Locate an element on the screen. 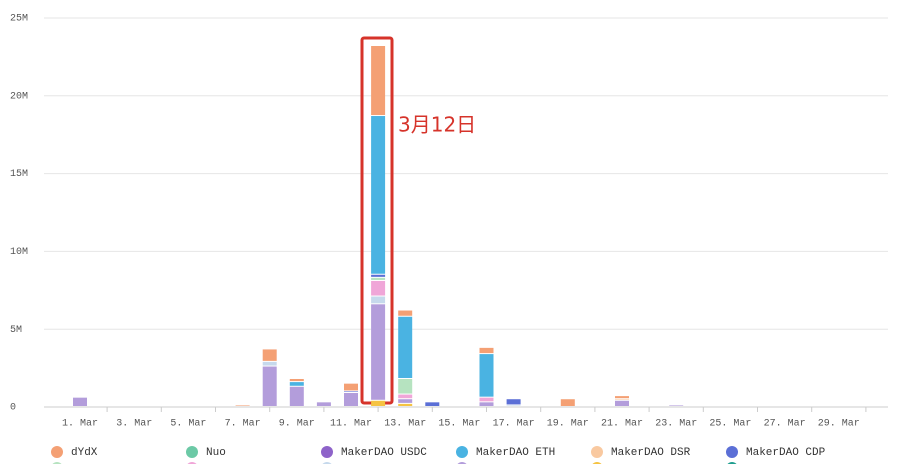 This screenshot has width=922, height=464. x-tick-label: 25. Mar is located at coordinates (730, 424).